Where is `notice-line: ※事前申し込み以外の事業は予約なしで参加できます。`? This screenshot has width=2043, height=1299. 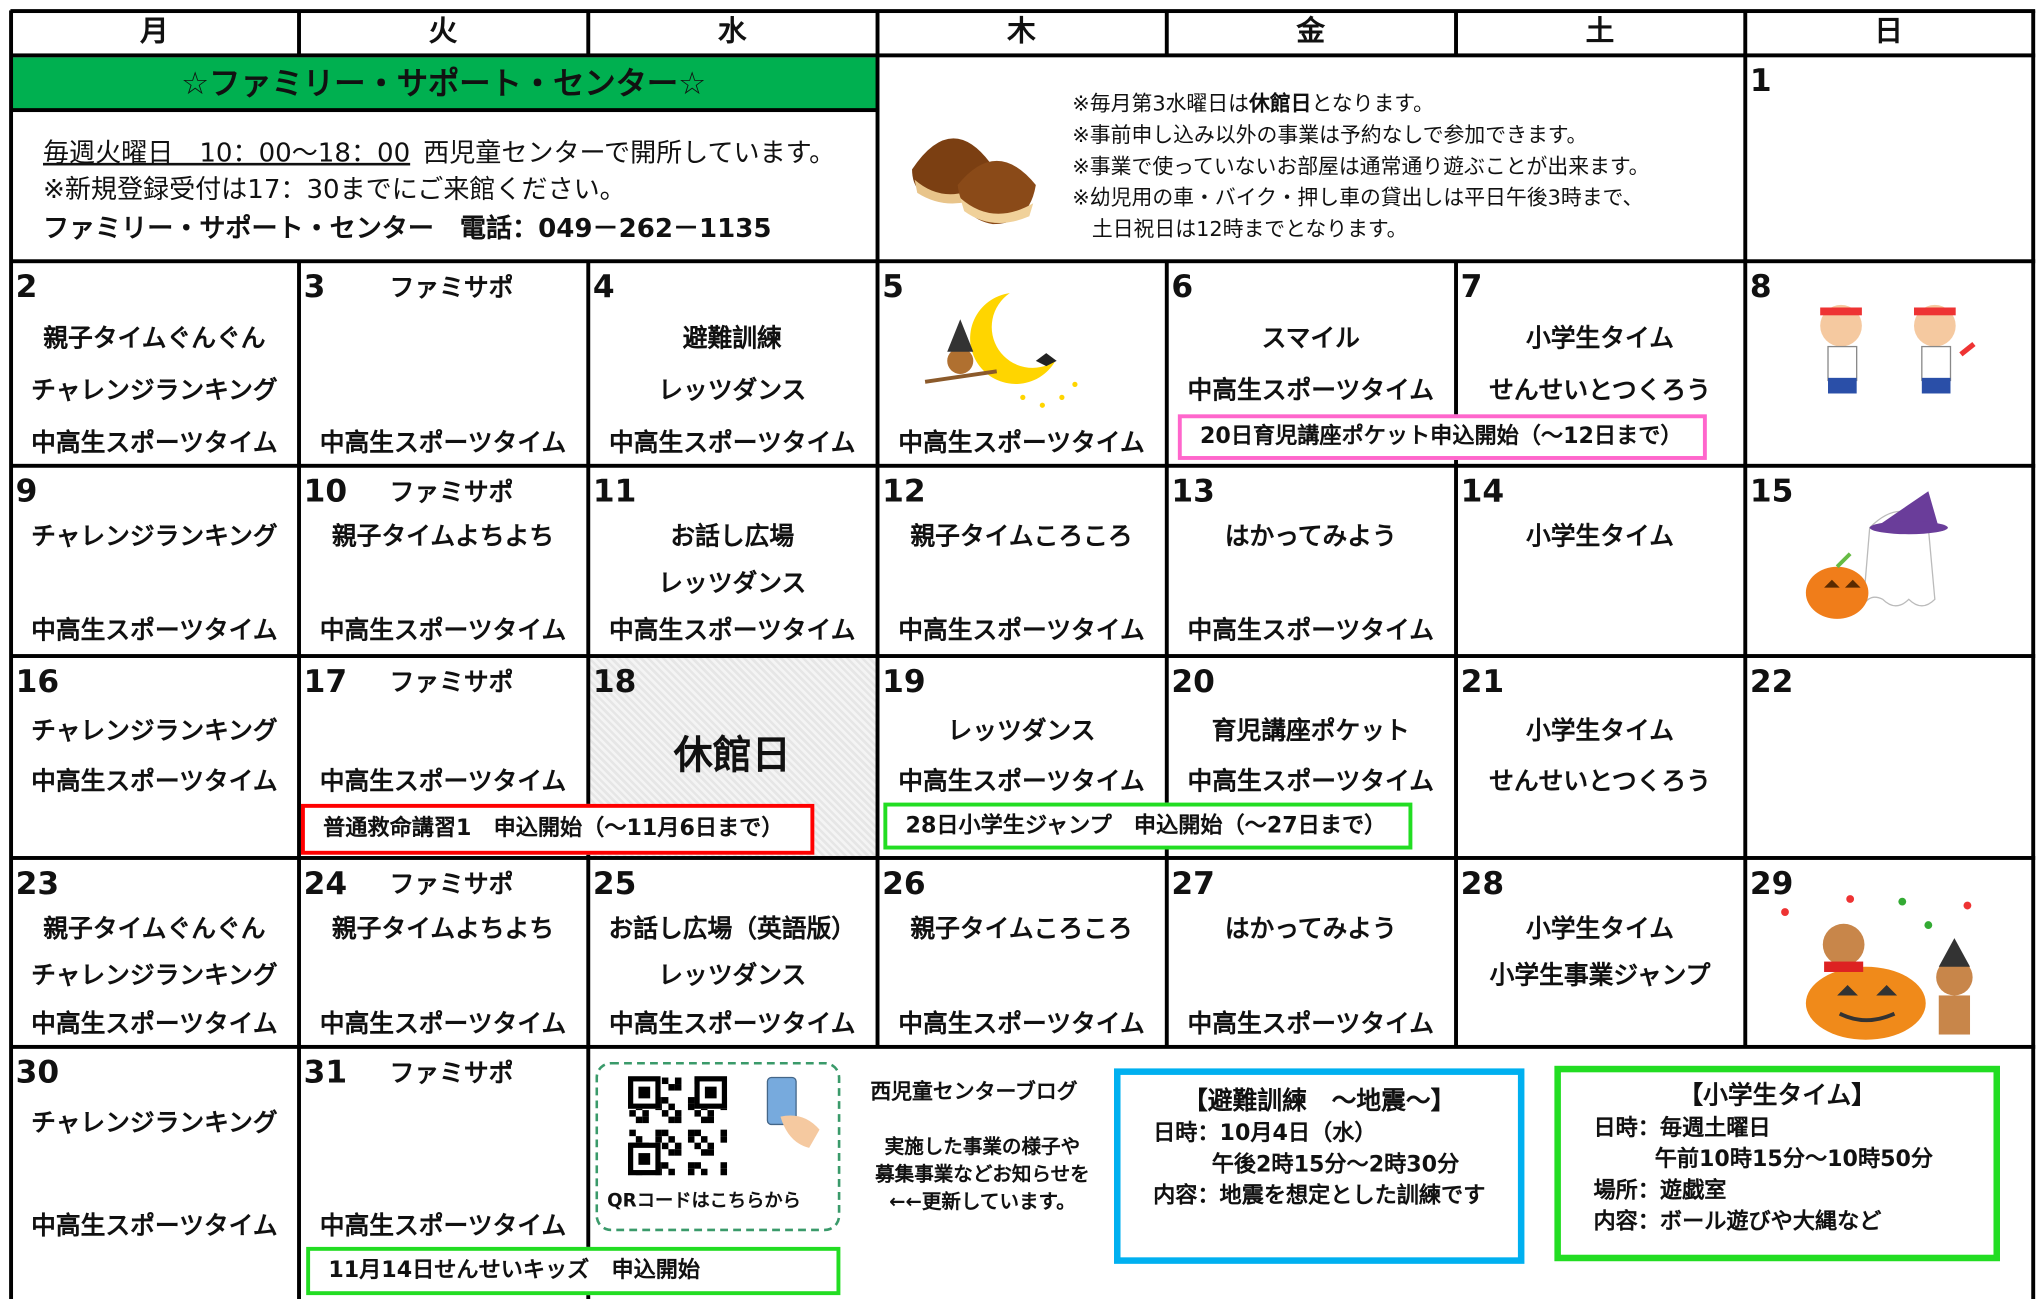
notice-line: ※事前申し込み以外の事業は予約なしで参加できます。 is located at coordinates (1330, 135).